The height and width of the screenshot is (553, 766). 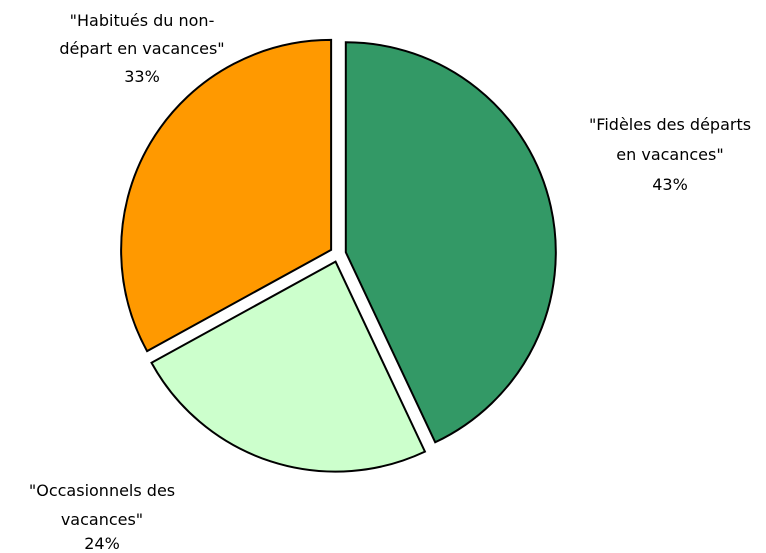 I want to click on pie-slice-occasionnels, so click(x=288, y=366).